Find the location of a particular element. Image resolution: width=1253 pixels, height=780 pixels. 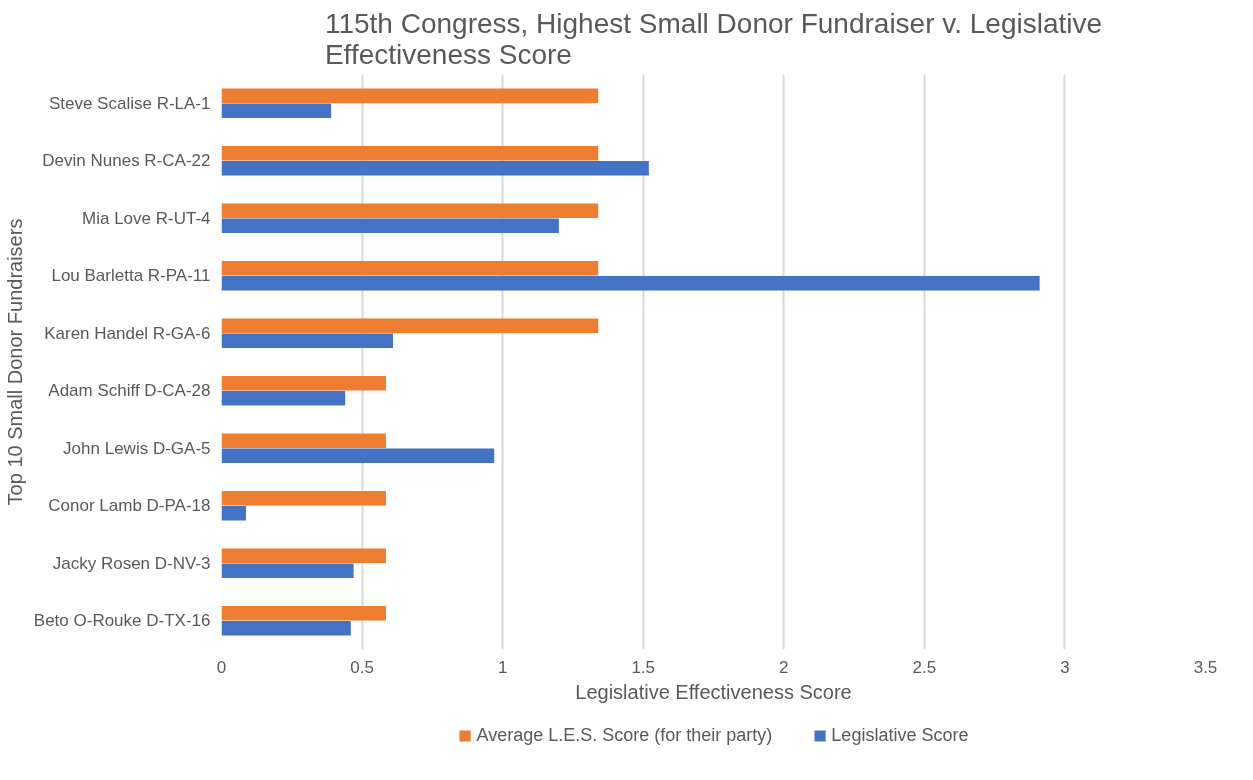

x-tick-label: 3.5 is located at coordinates (1205, 667).